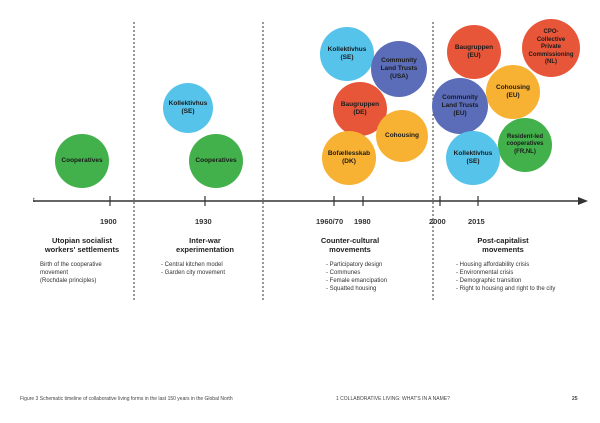  Describe the element at coordinates (357, 280) in the screenshot. I see `period-item: - Female emancipation` at that location.